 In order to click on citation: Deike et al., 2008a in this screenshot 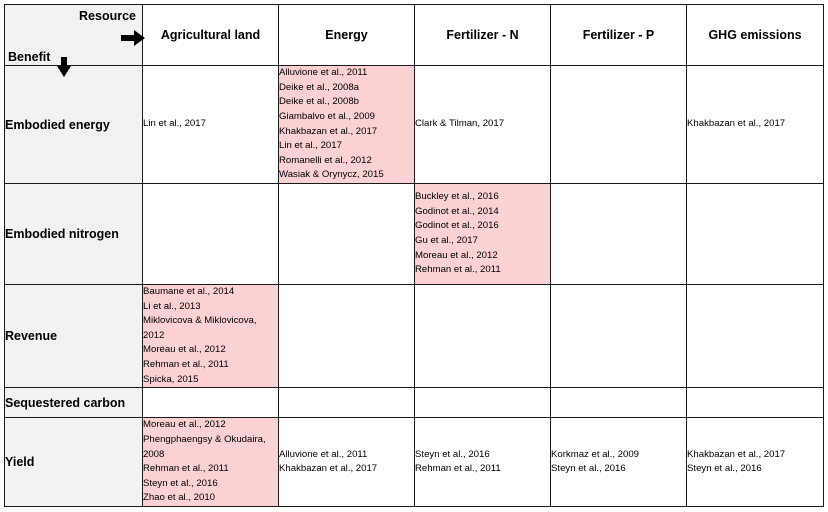, I will do `click(319, 87)`.